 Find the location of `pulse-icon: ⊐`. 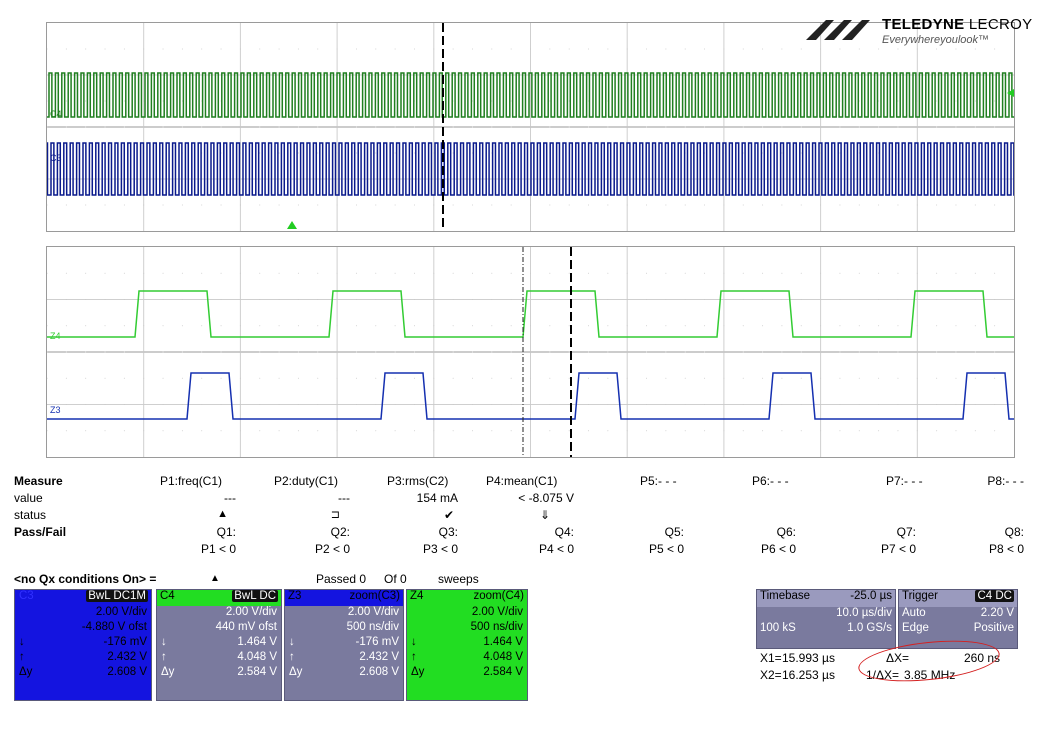

pulse-icon: ⊐ is located at coordinates (335, 515).